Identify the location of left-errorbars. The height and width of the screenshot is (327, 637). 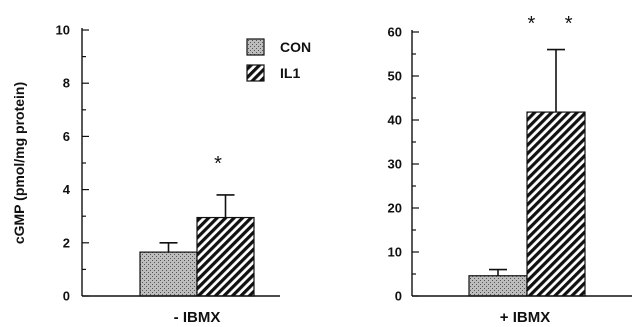
(197, 223).